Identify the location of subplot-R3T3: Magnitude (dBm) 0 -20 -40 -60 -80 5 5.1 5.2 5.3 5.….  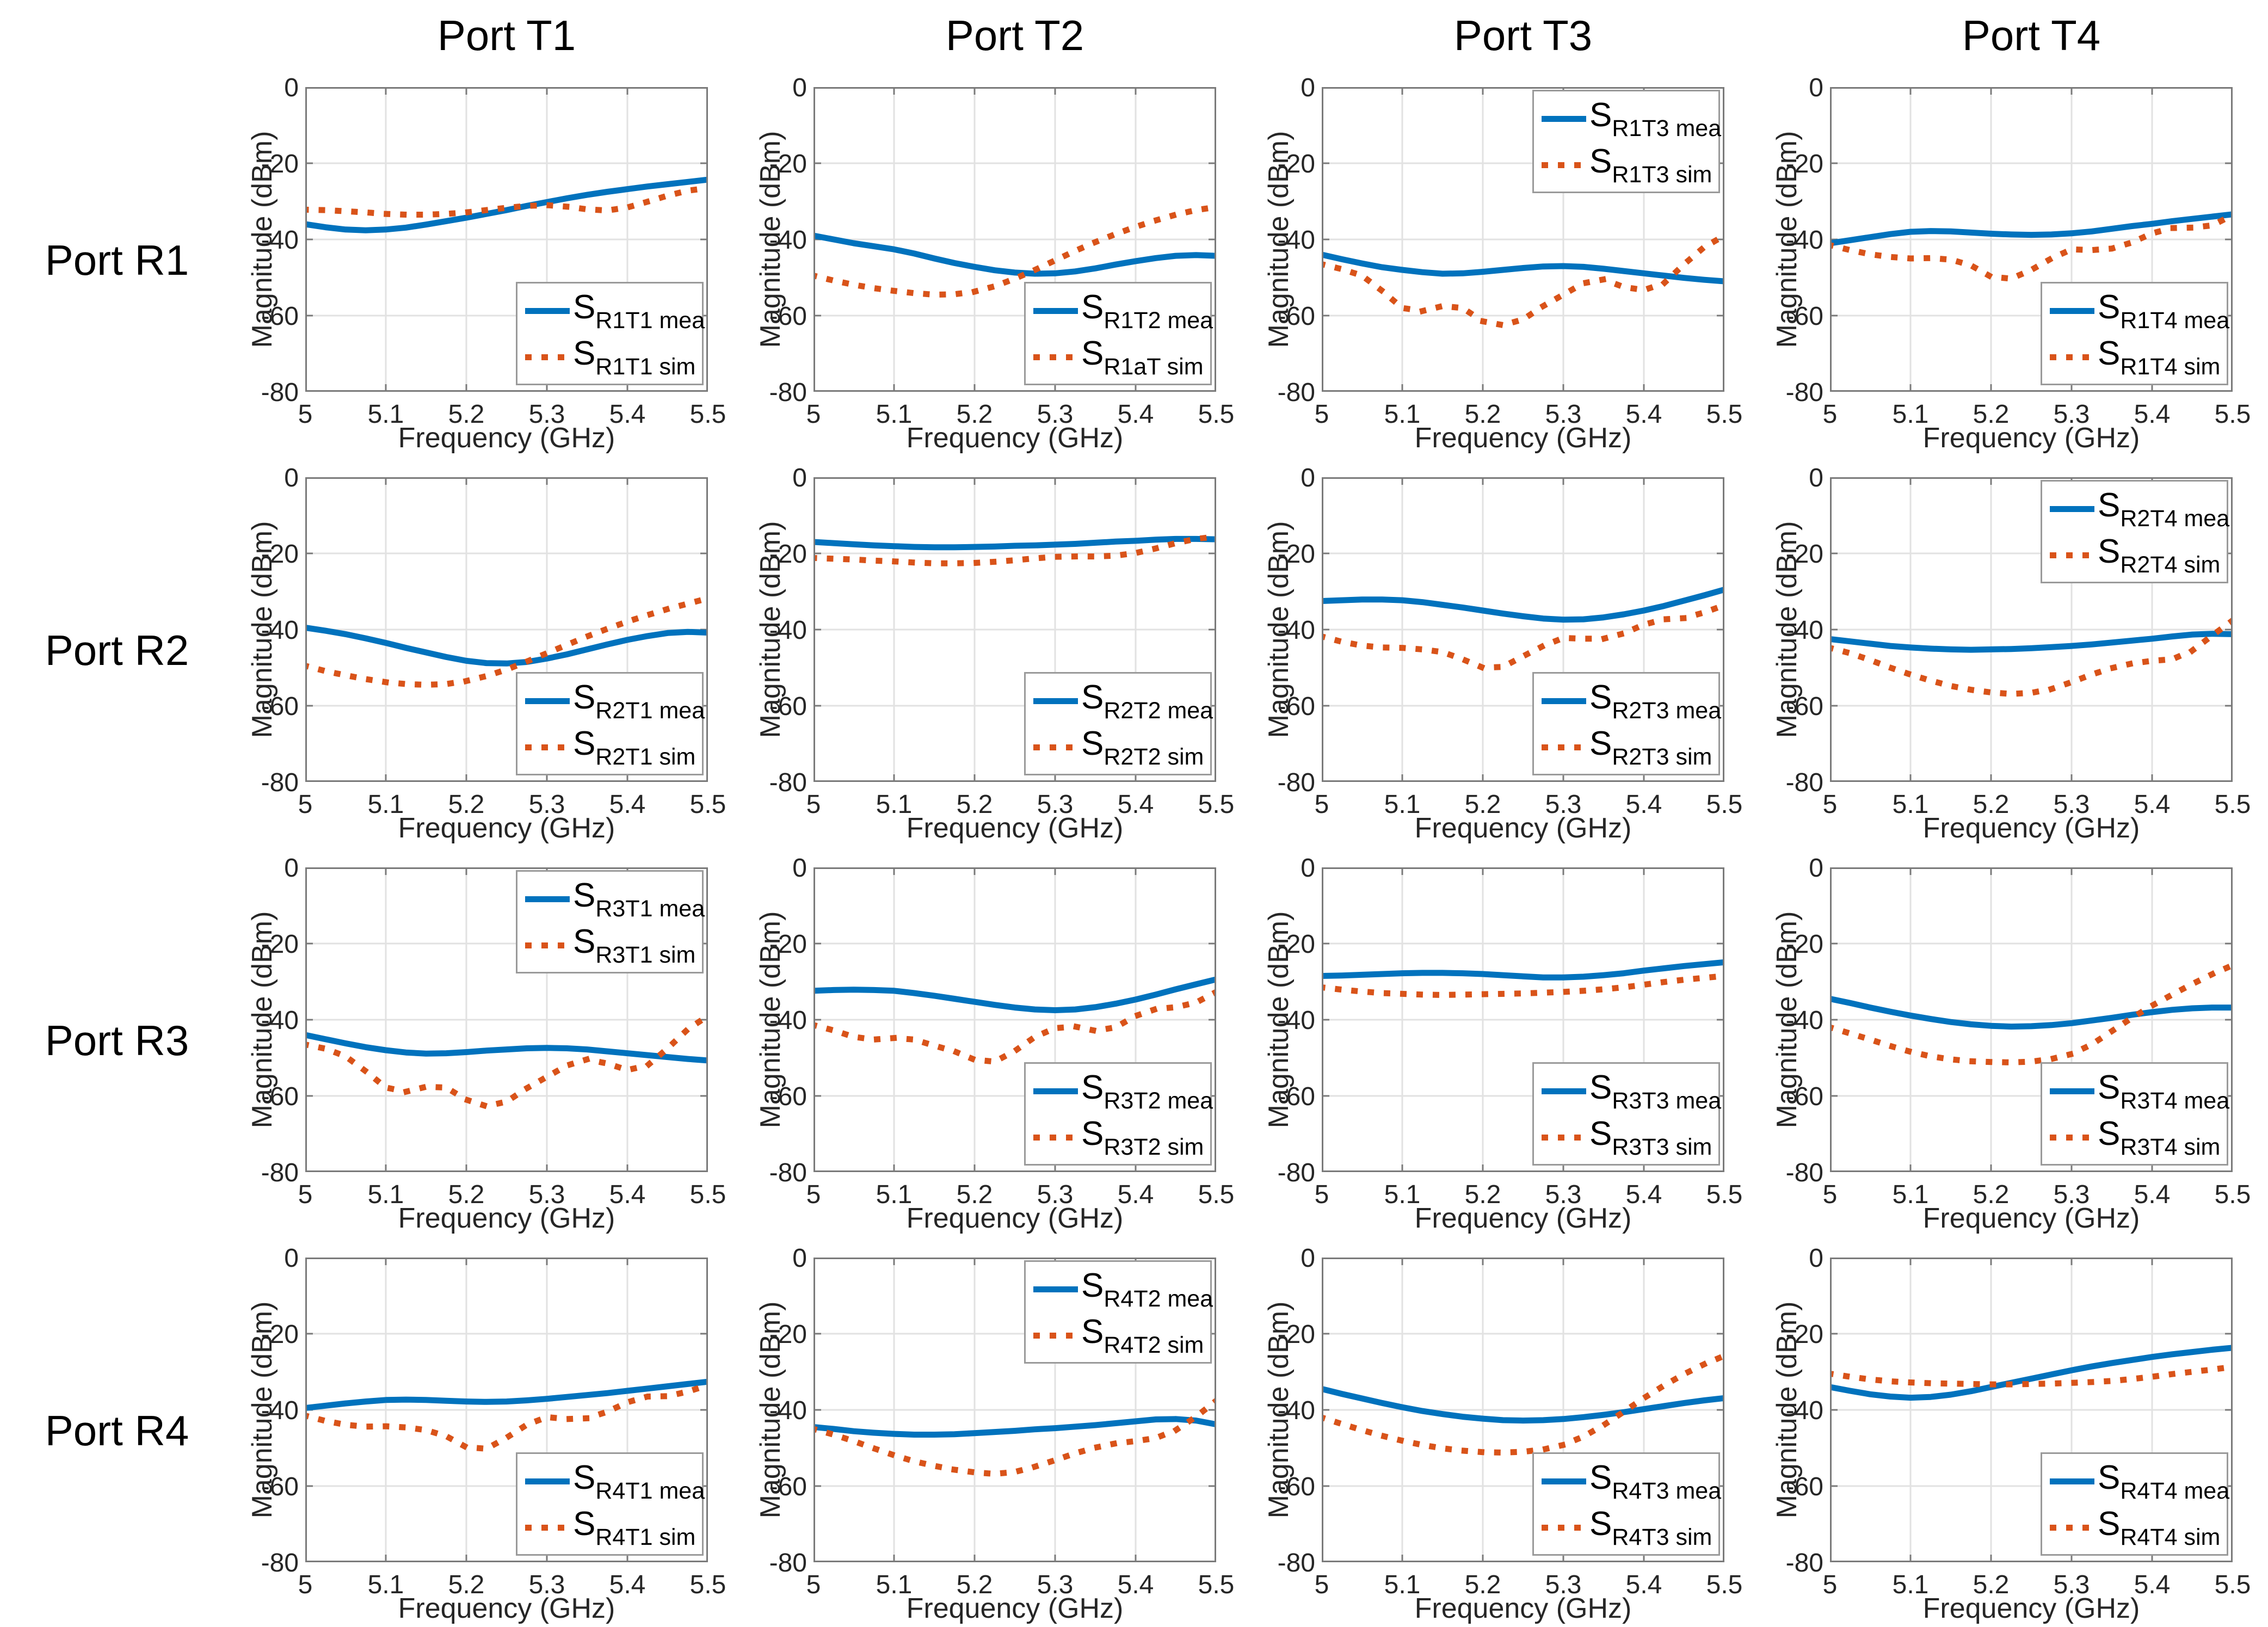
(1504, 1041).